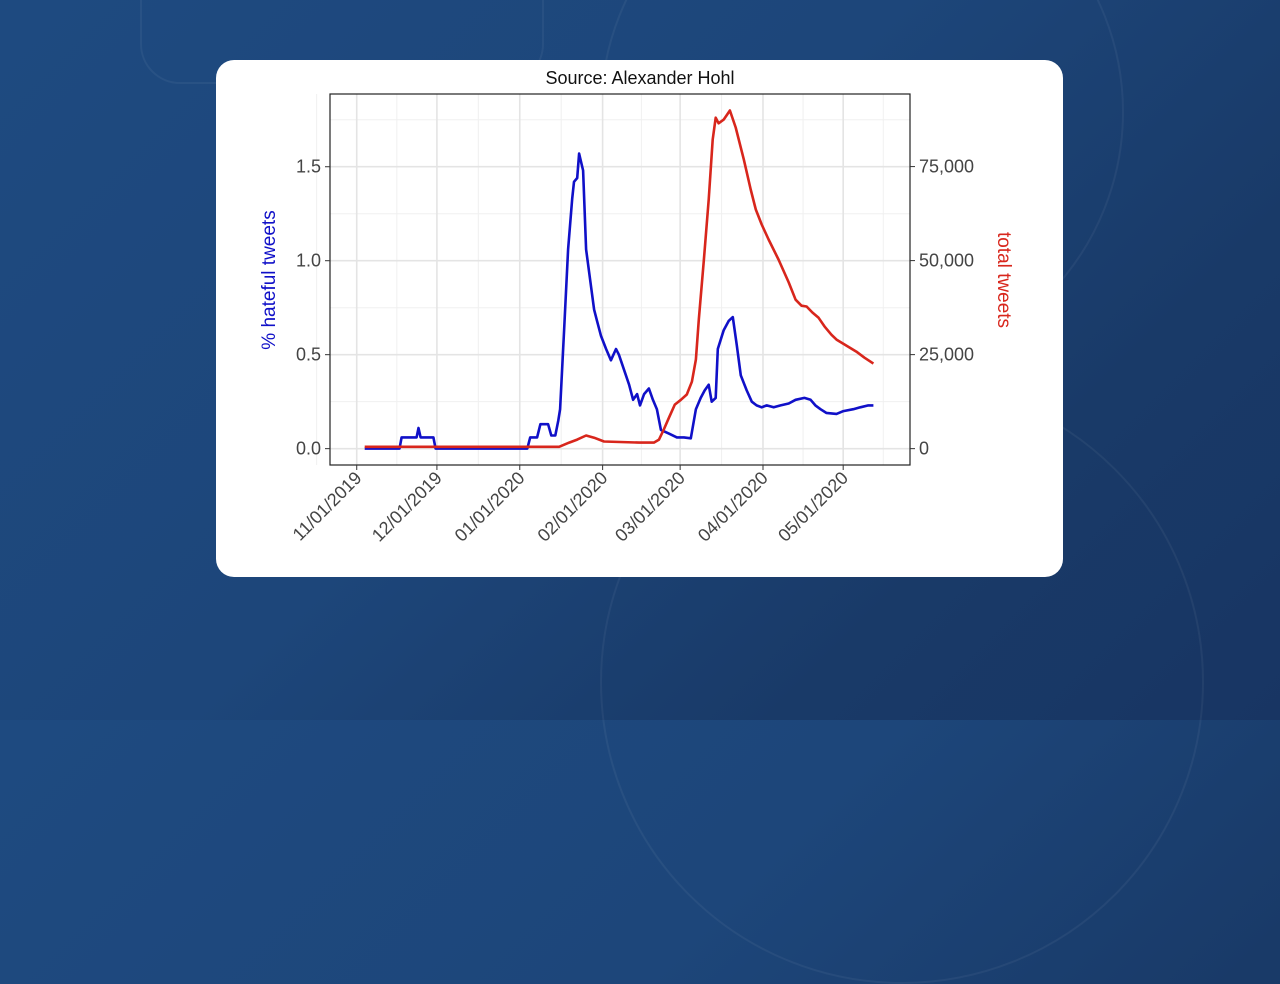 The width and height of the screenshot is (1280, 984). Describe the element at coordinates (308, 261) in the screenshot. I see `y-left-tick-label: 1.0` at that location.